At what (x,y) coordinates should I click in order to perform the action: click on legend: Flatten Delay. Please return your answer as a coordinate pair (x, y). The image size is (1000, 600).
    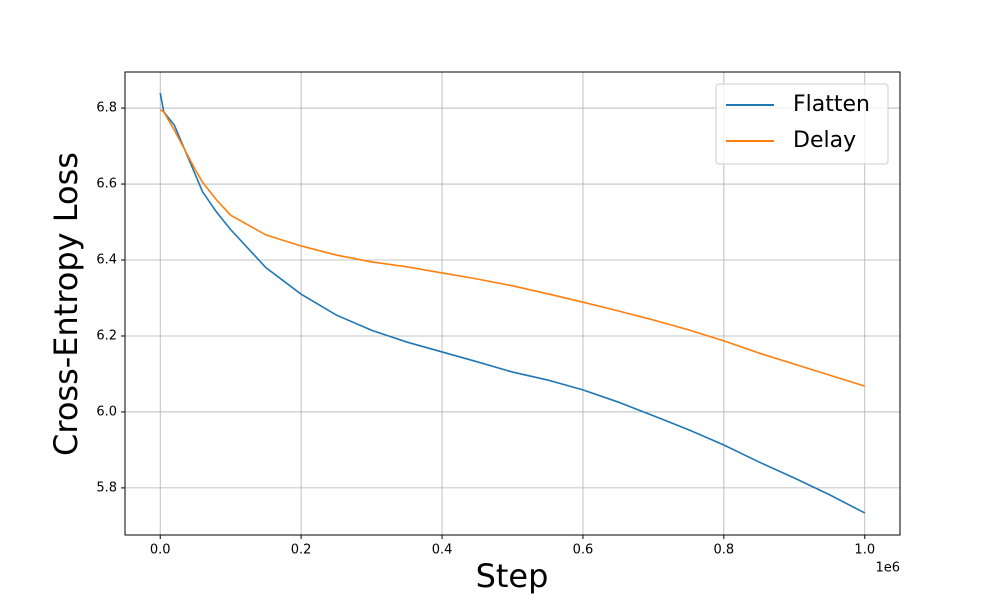
    Looking at the image, I should click on (802, 124).